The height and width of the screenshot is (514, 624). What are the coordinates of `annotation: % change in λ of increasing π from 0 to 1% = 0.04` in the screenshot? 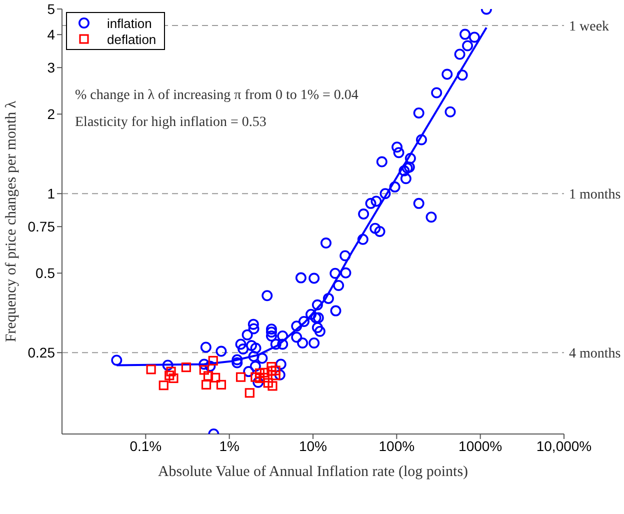 It's located at (216, 96).